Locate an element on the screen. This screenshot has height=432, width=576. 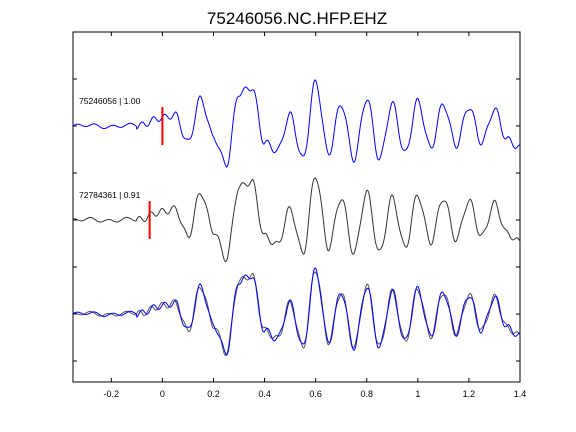
x-tick-label: 0.6 is located at coordinates (315, 394).